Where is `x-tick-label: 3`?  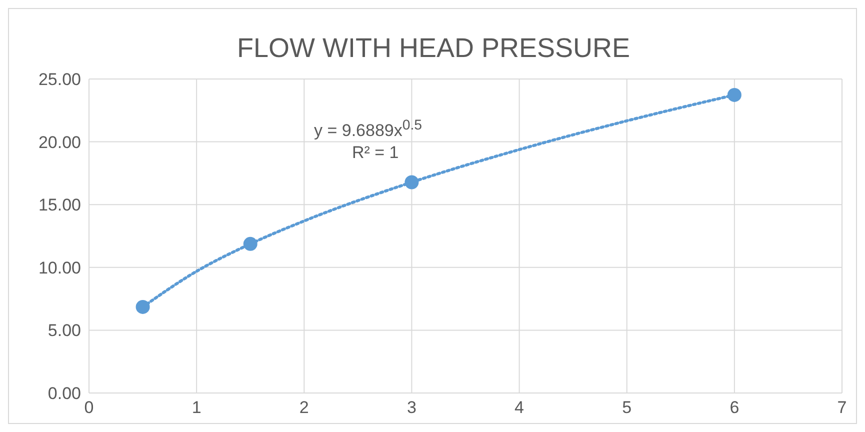 x-tick-label: 3 is located at coordinates (411, 408).